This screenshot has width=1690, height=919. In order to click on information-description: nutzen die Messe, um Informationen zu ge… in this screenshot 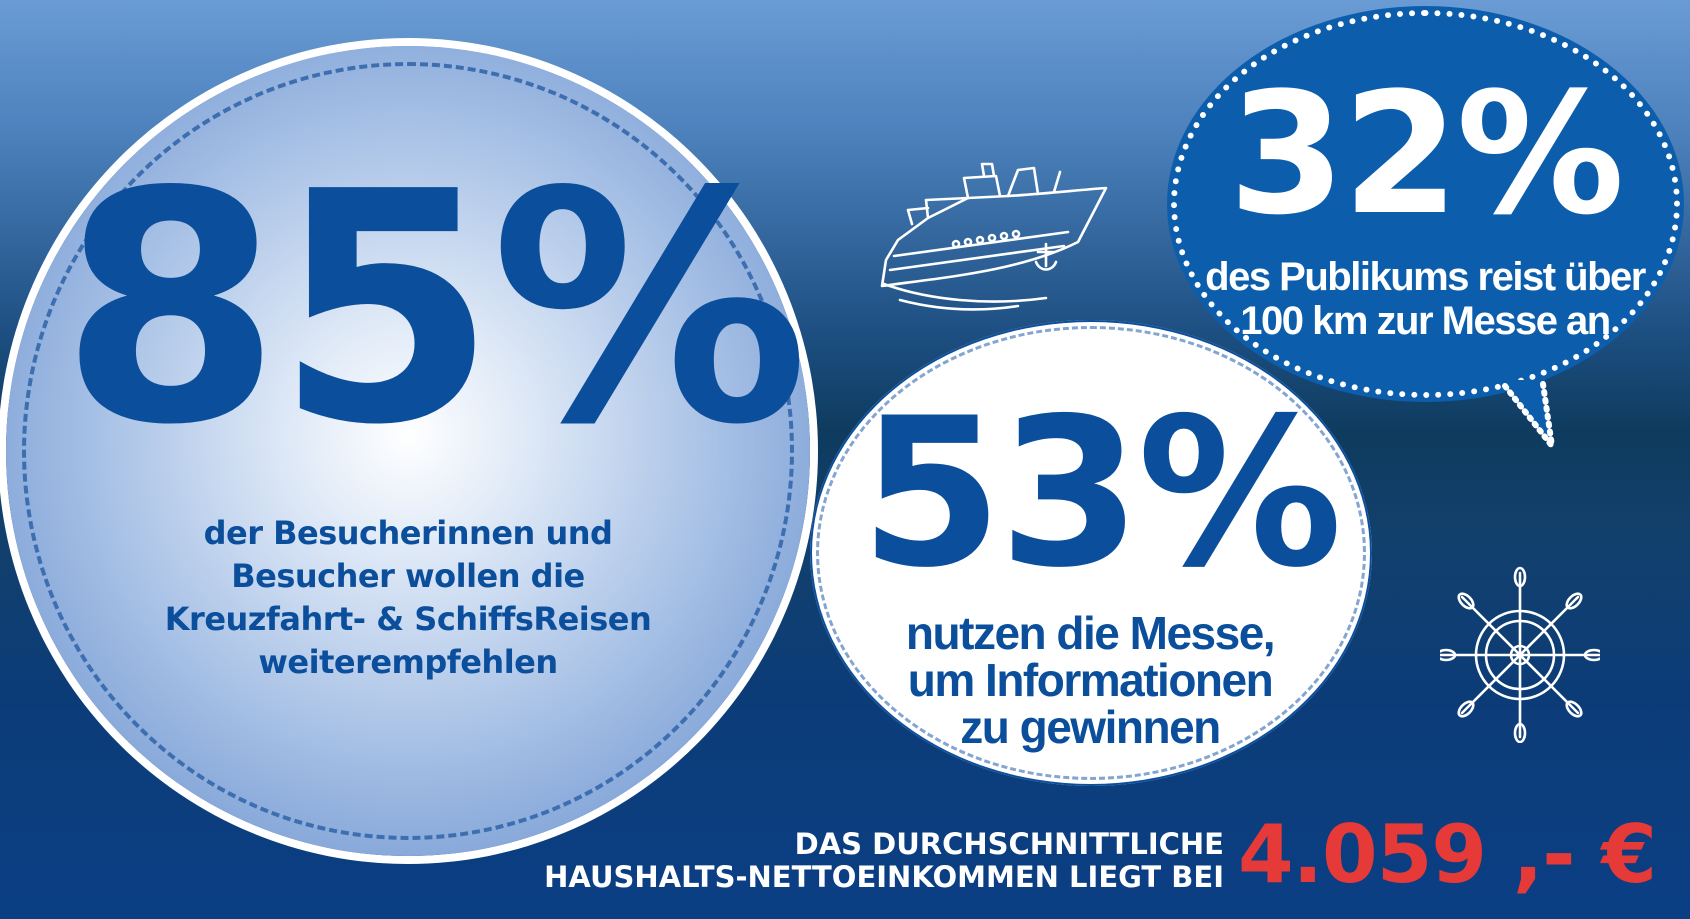, I will do `click(1090, 680)`.